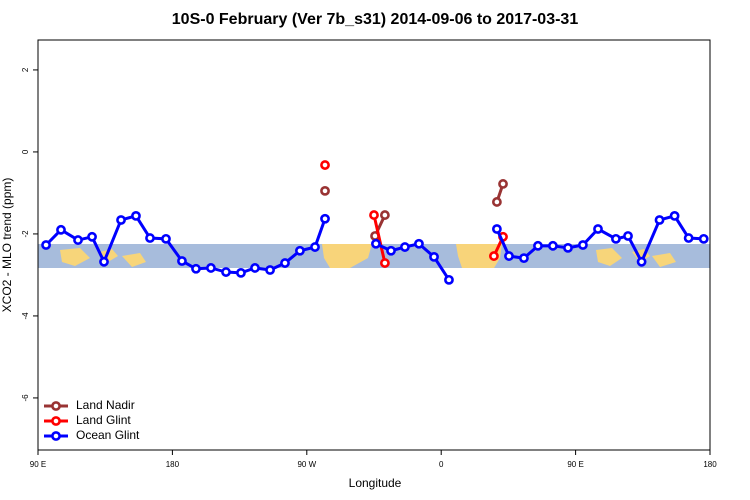 Image resolution: width=750 pixels, height=500 pixels. I want to click on y-tick-label: 0, so click(25, 151).